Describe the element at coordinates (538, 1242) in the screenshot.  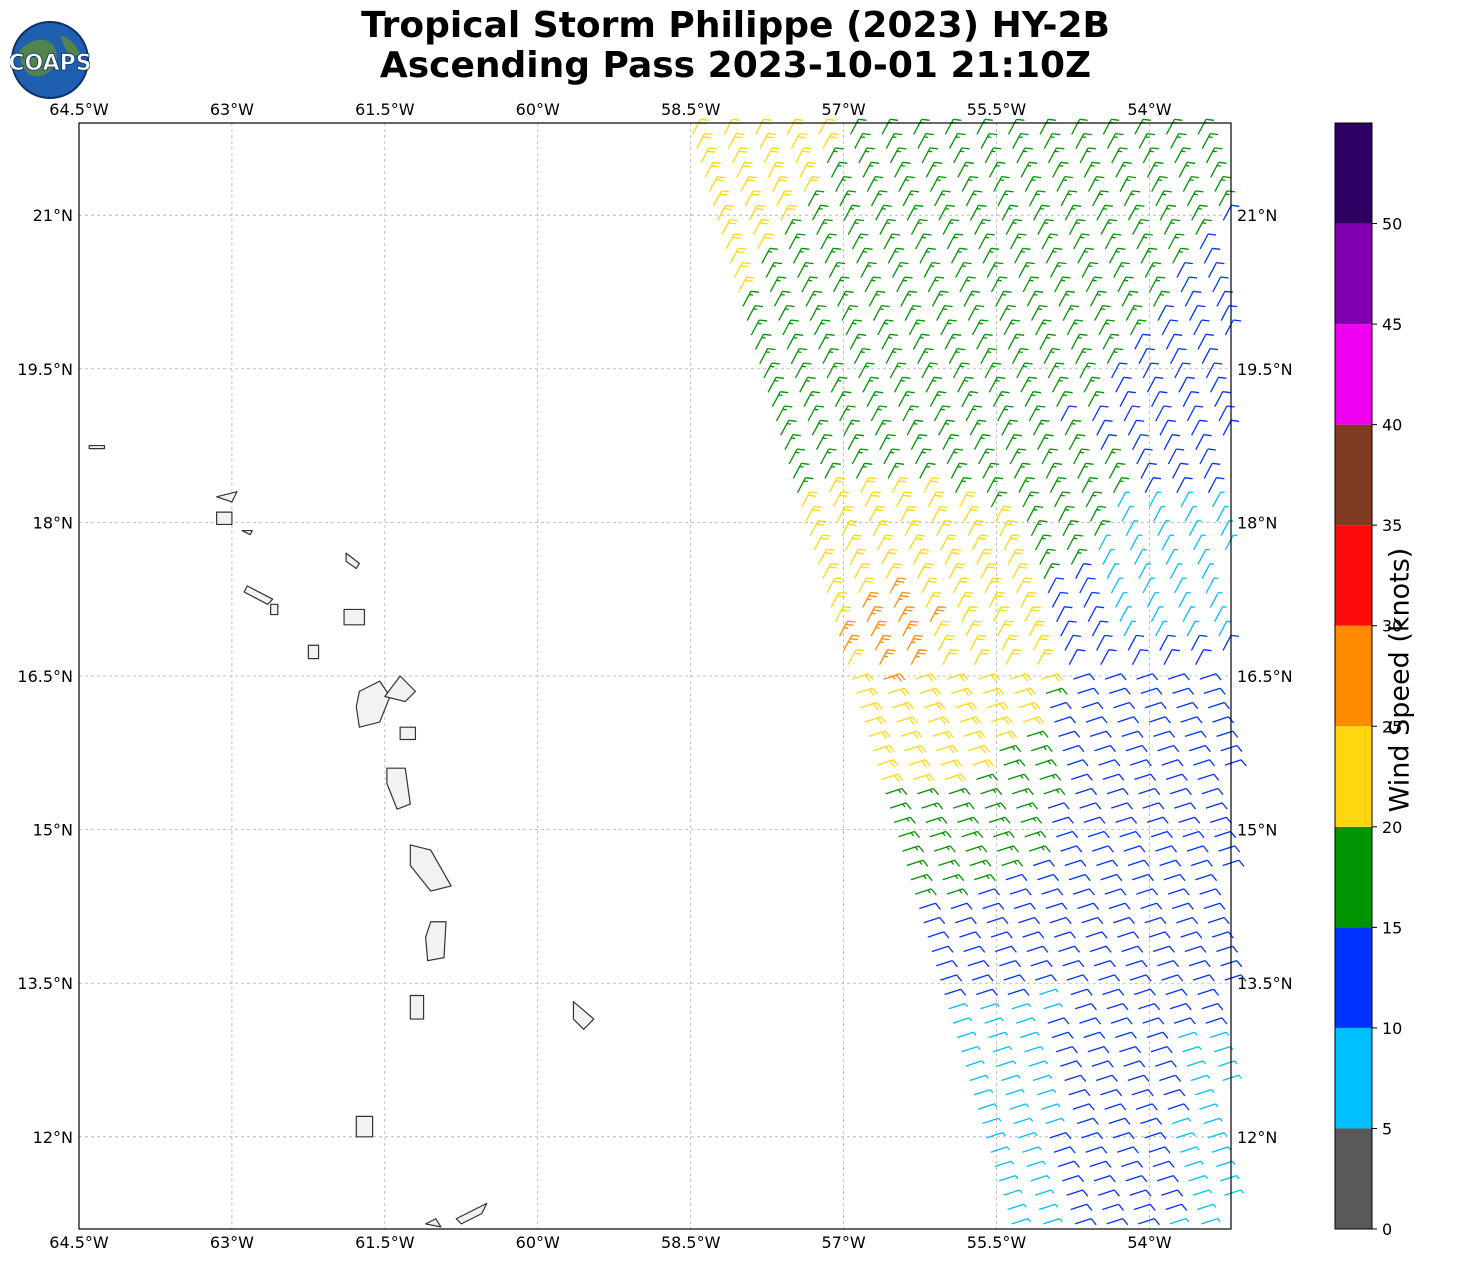
I see `lon-tick-bottom-3: 60°W` at that location.